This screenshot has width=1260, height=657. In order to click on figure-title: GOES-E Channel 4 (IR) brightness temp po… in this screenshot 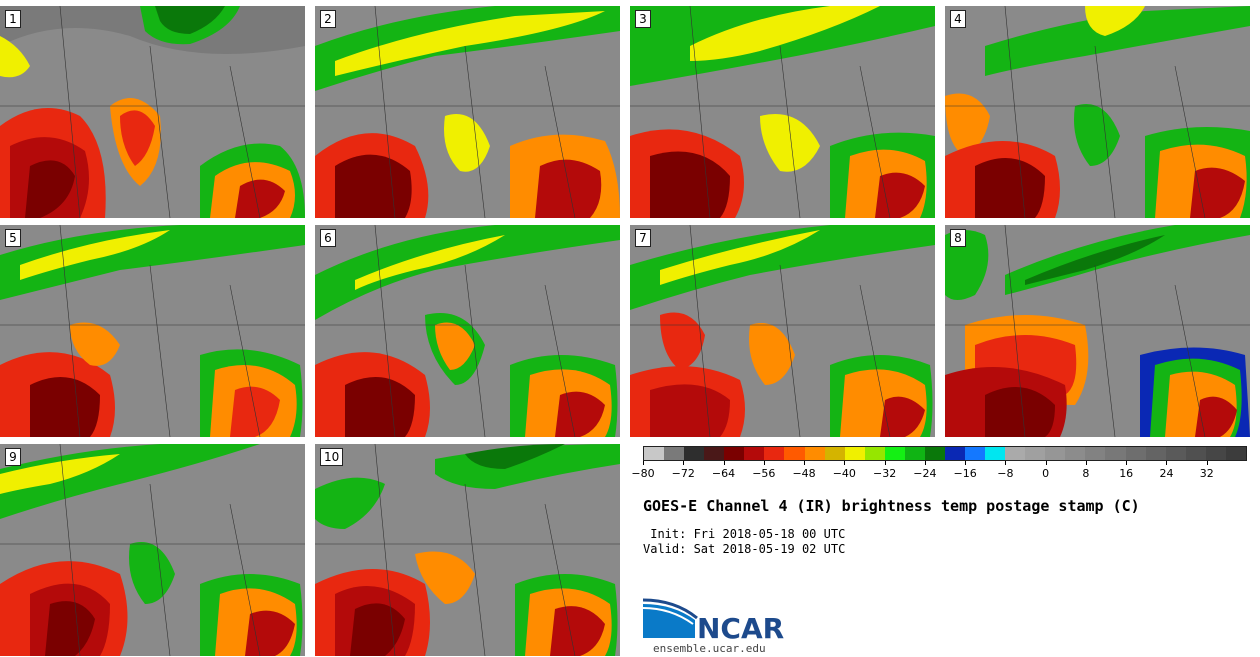, I will do `click(891, 506)`.